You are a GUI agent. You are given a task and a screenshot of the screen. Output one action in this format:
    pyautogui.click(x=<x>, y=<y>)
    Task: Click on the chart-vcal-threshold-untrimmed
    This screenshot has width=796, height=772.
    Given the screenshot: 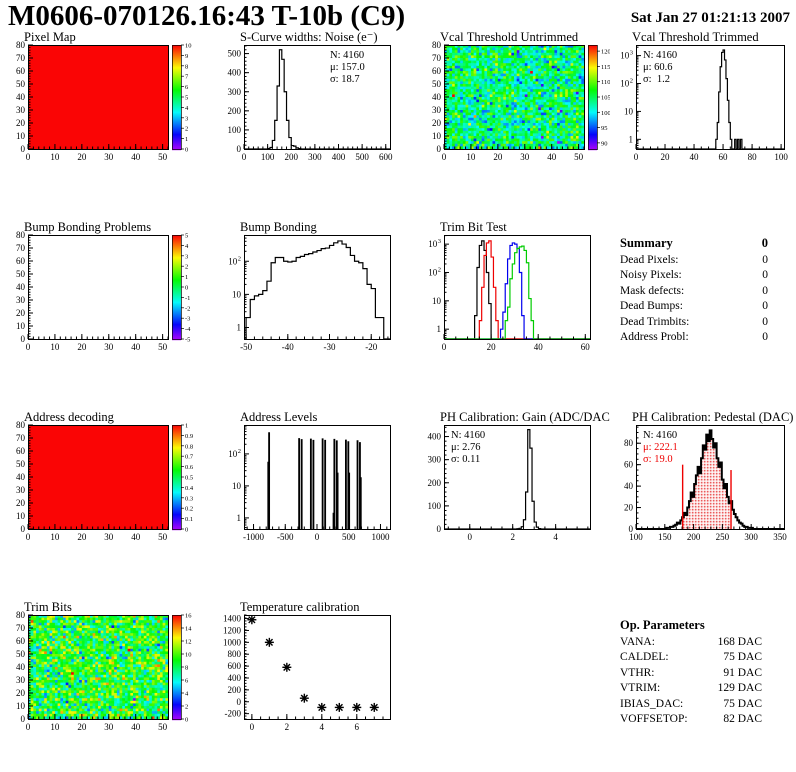 What is the action you would take?
    pyautogui.click(x=510, y=98)
    